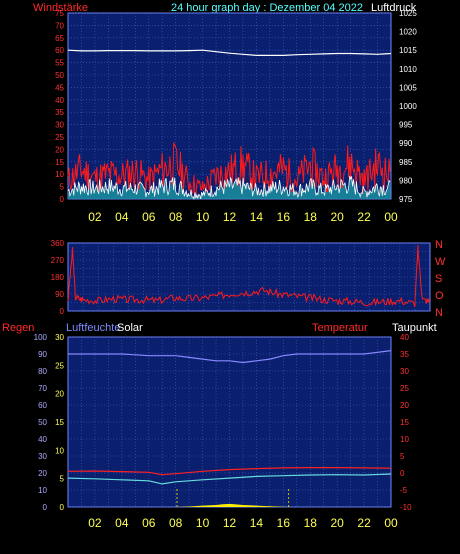 The height and width of the screenshot is (554, 460). Describe the element at coordinates (42, 354) in the screenshot. I see `rain-tick-label: 90` at that location.